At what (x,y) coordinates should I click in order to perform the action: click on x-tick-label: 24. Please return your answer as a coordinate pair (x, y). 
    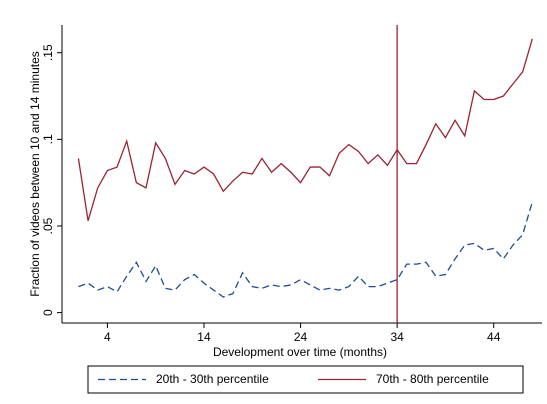
    Looking at the image, I should click on (301, 337).